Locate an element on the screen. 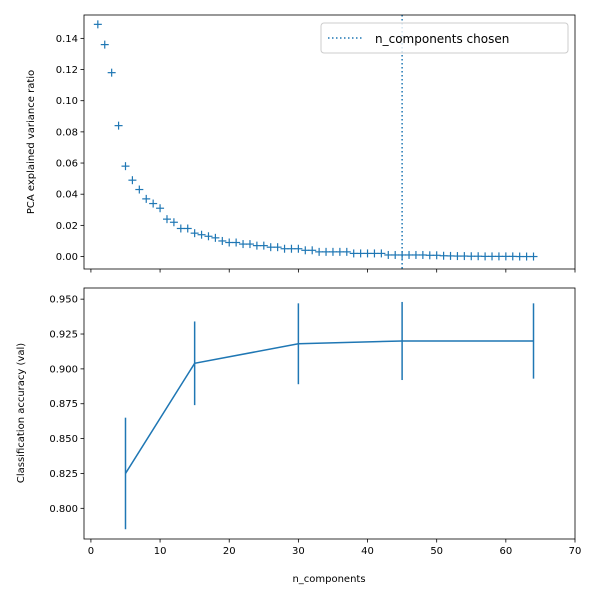  variance-y-tick-label: 0.06 is located at coordinates (67, 164).